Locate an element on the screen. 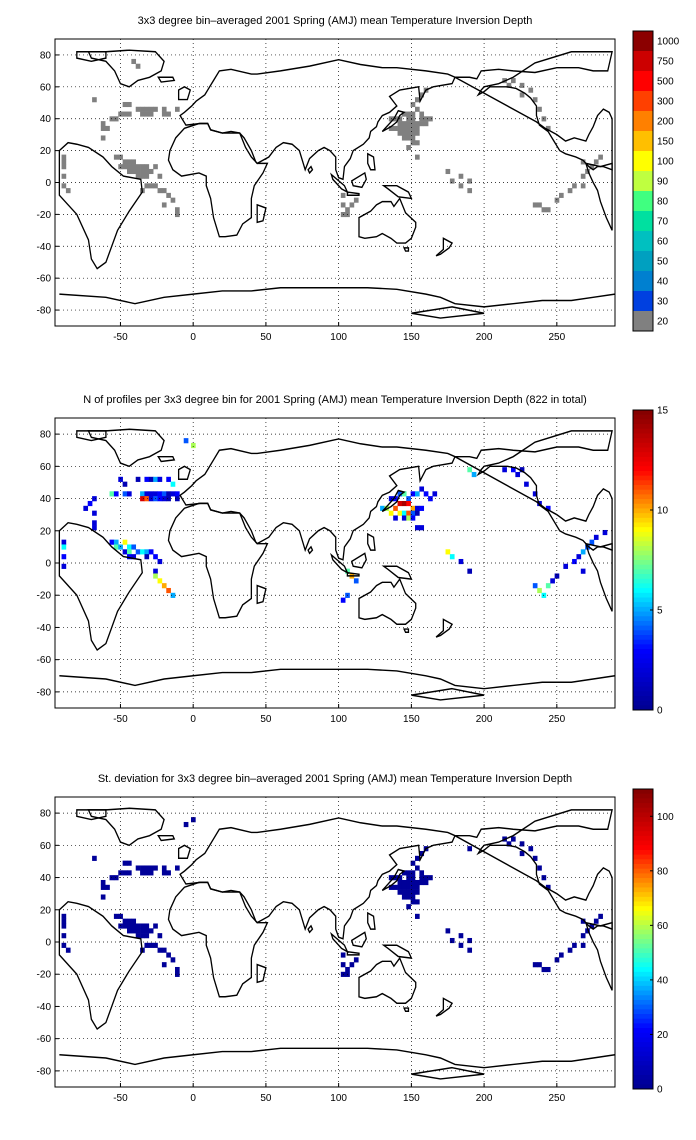 The height and width of the screenshot is (1140, 696). top-colorbar-label: 100 is located at coordinates (665, 162).